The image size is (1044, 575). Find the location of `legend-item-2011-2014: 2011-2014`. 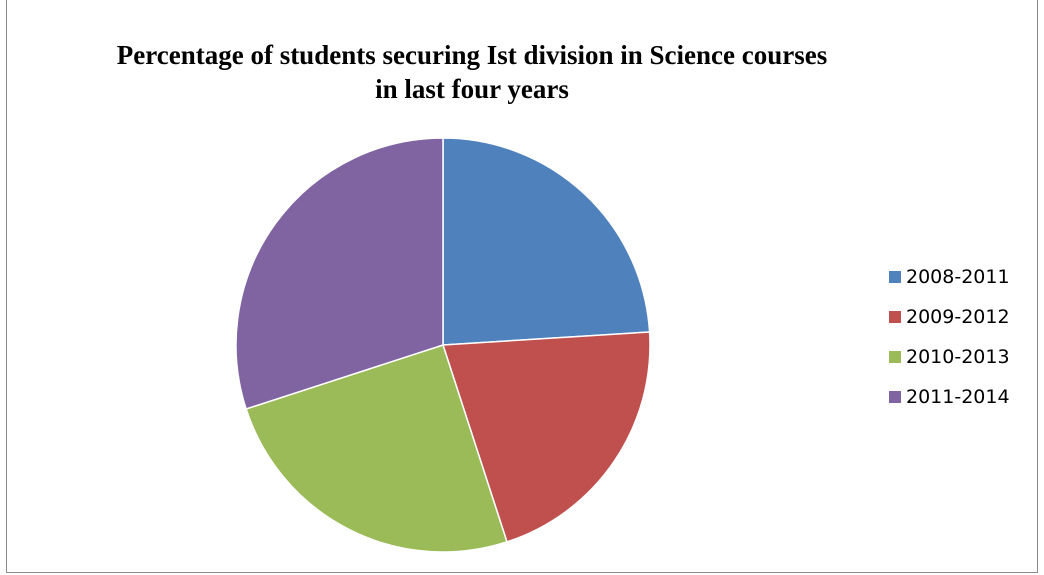

legend-item-2011-2014: 2011-2014 is located at coordinates (949, 397).